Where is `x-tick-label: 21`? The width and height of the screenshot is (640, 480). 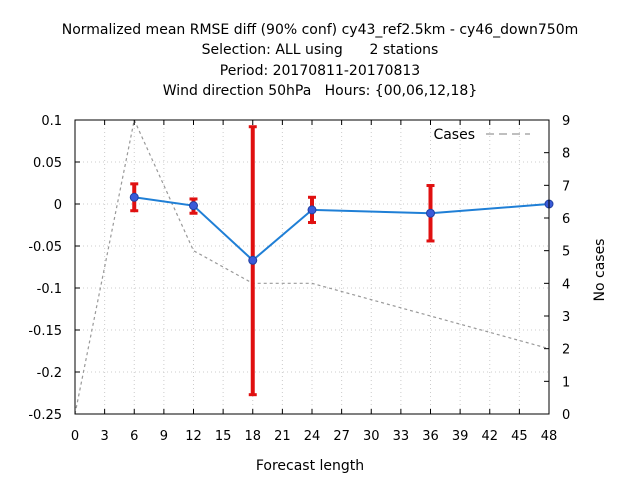
x-tick-label: 21 is located at coordinates (282, 436).